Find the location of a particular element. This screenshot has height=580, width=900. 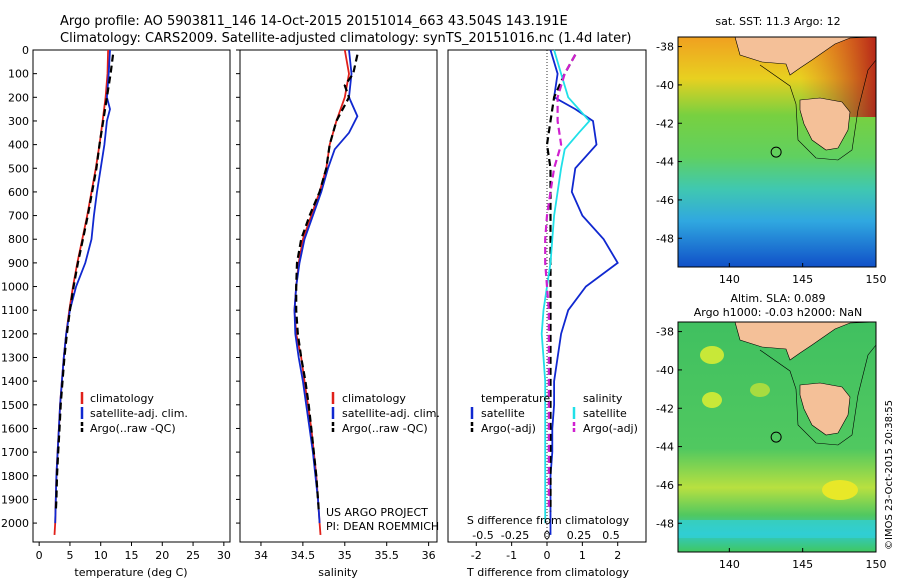

argo-position-marker is located at coordinates (776, 152).